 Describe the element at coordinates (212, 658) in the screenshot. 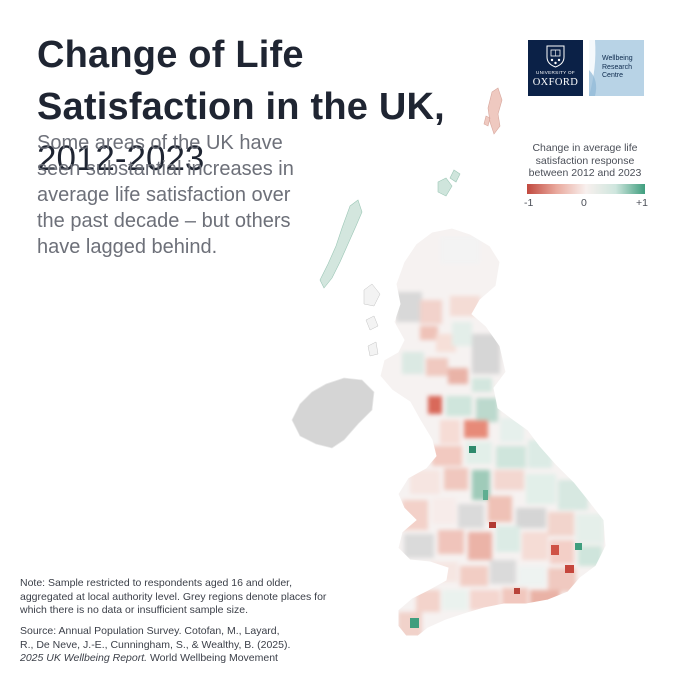

I see `source-organisation: World Wellbeing Movement` at that location.